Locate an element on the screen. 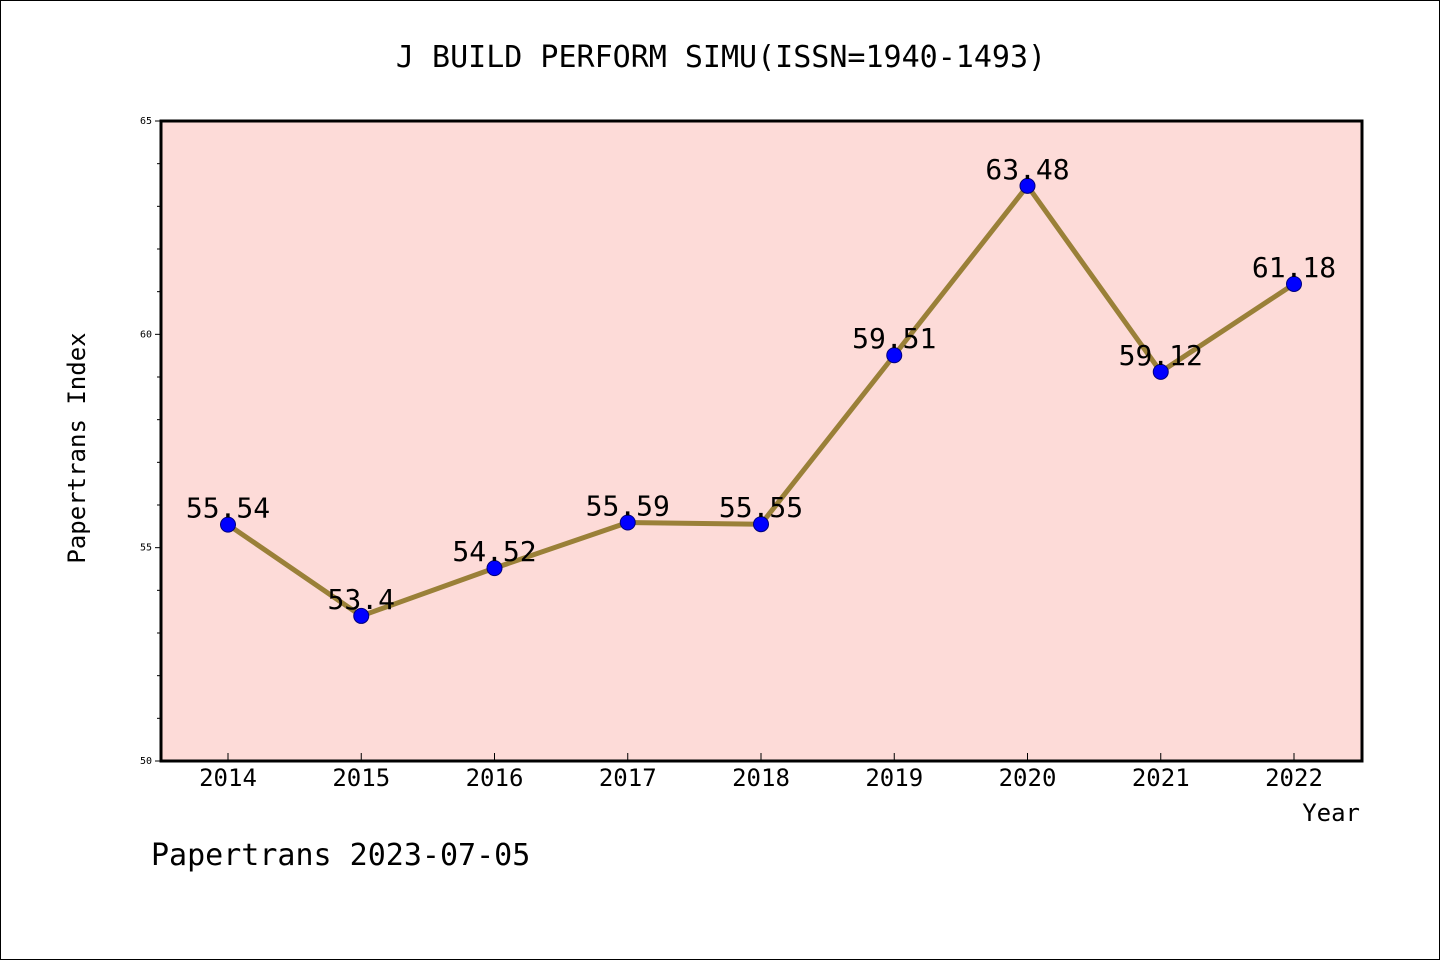  data-label: 59.51 is located at coordinates (894, 338).